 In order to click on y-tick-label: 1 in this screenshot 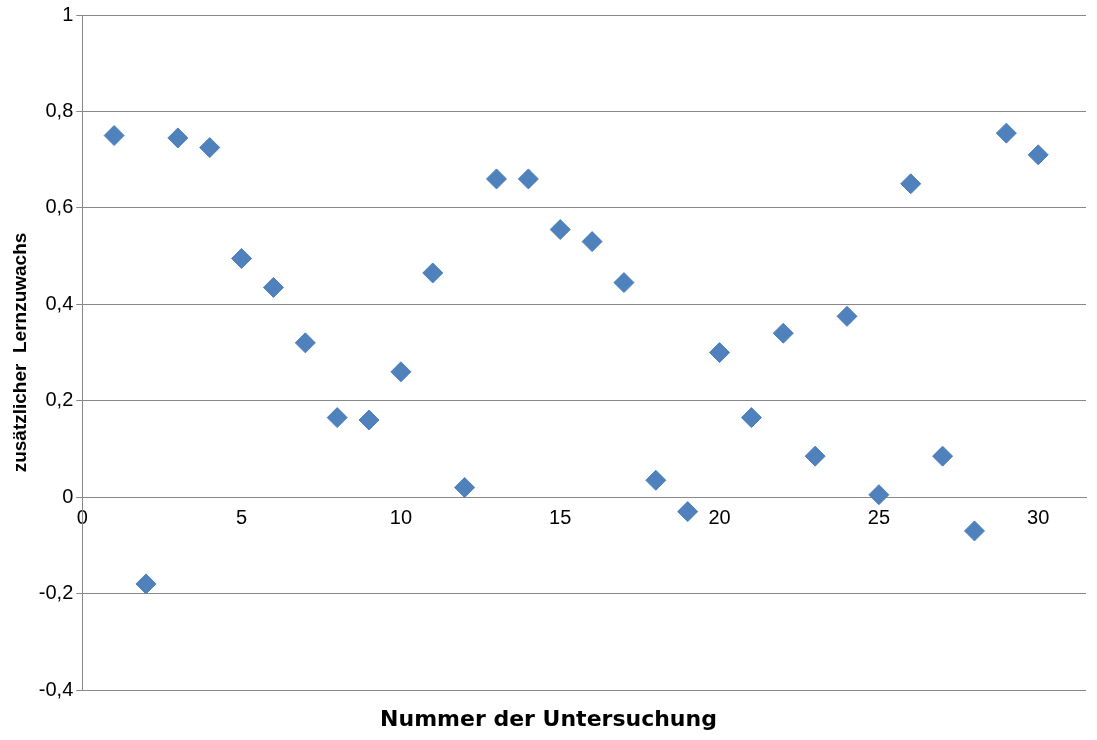, I will do `click(68, 13)`.